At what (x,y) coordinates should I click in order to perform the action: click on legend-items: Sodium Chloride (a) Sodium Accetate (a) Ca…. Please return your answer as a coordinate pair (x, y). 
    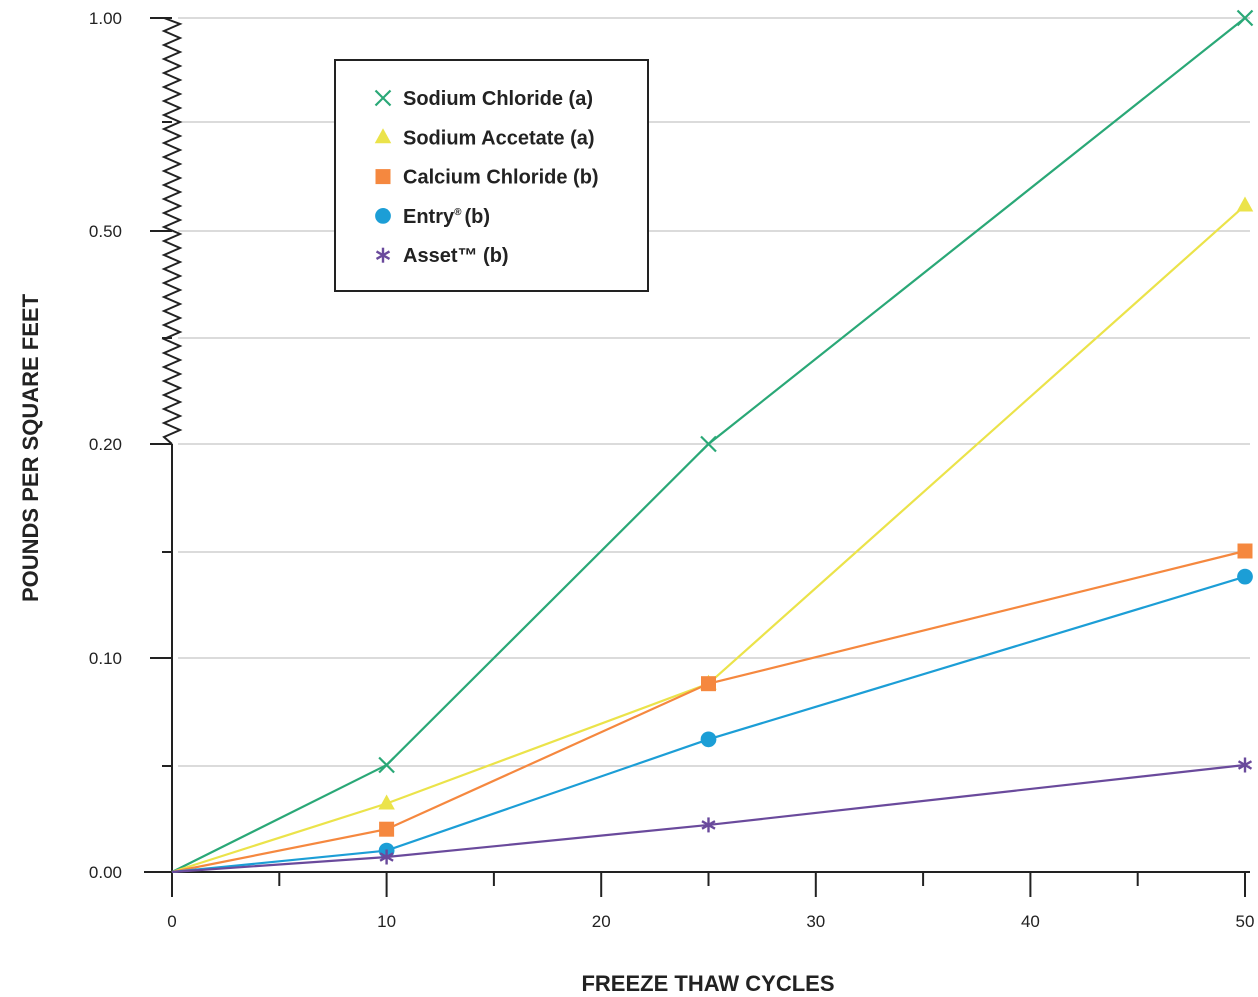
    Looking at the image, I should click on (486, 177).